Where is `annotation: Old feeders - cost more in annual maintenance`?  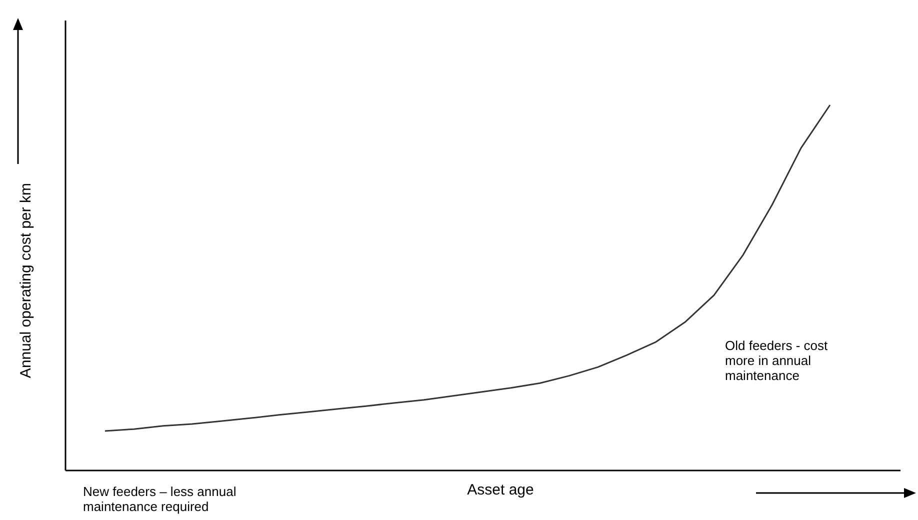
annotation: Old feeders - cost more in annual maintenance is located at coordinates (776, 360).